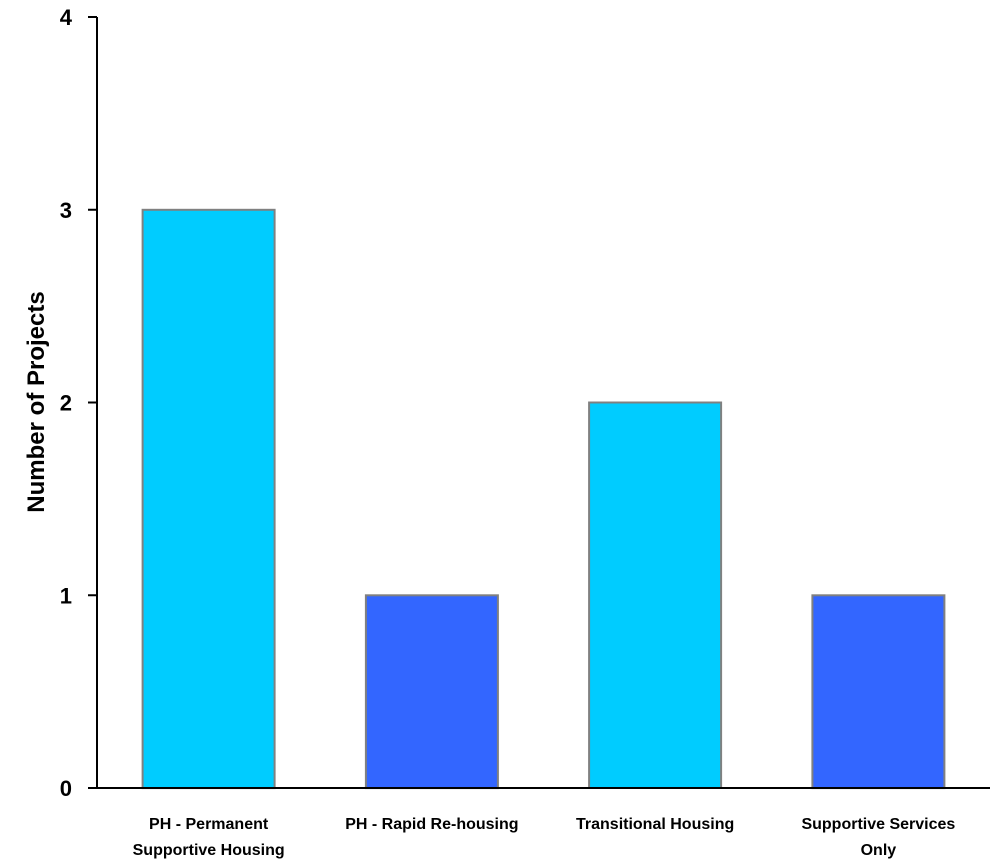  What do you see at coordinates (66, 788) in the screenshot?
I see `y-tick-label: 0` at bounding box center [66, 788].